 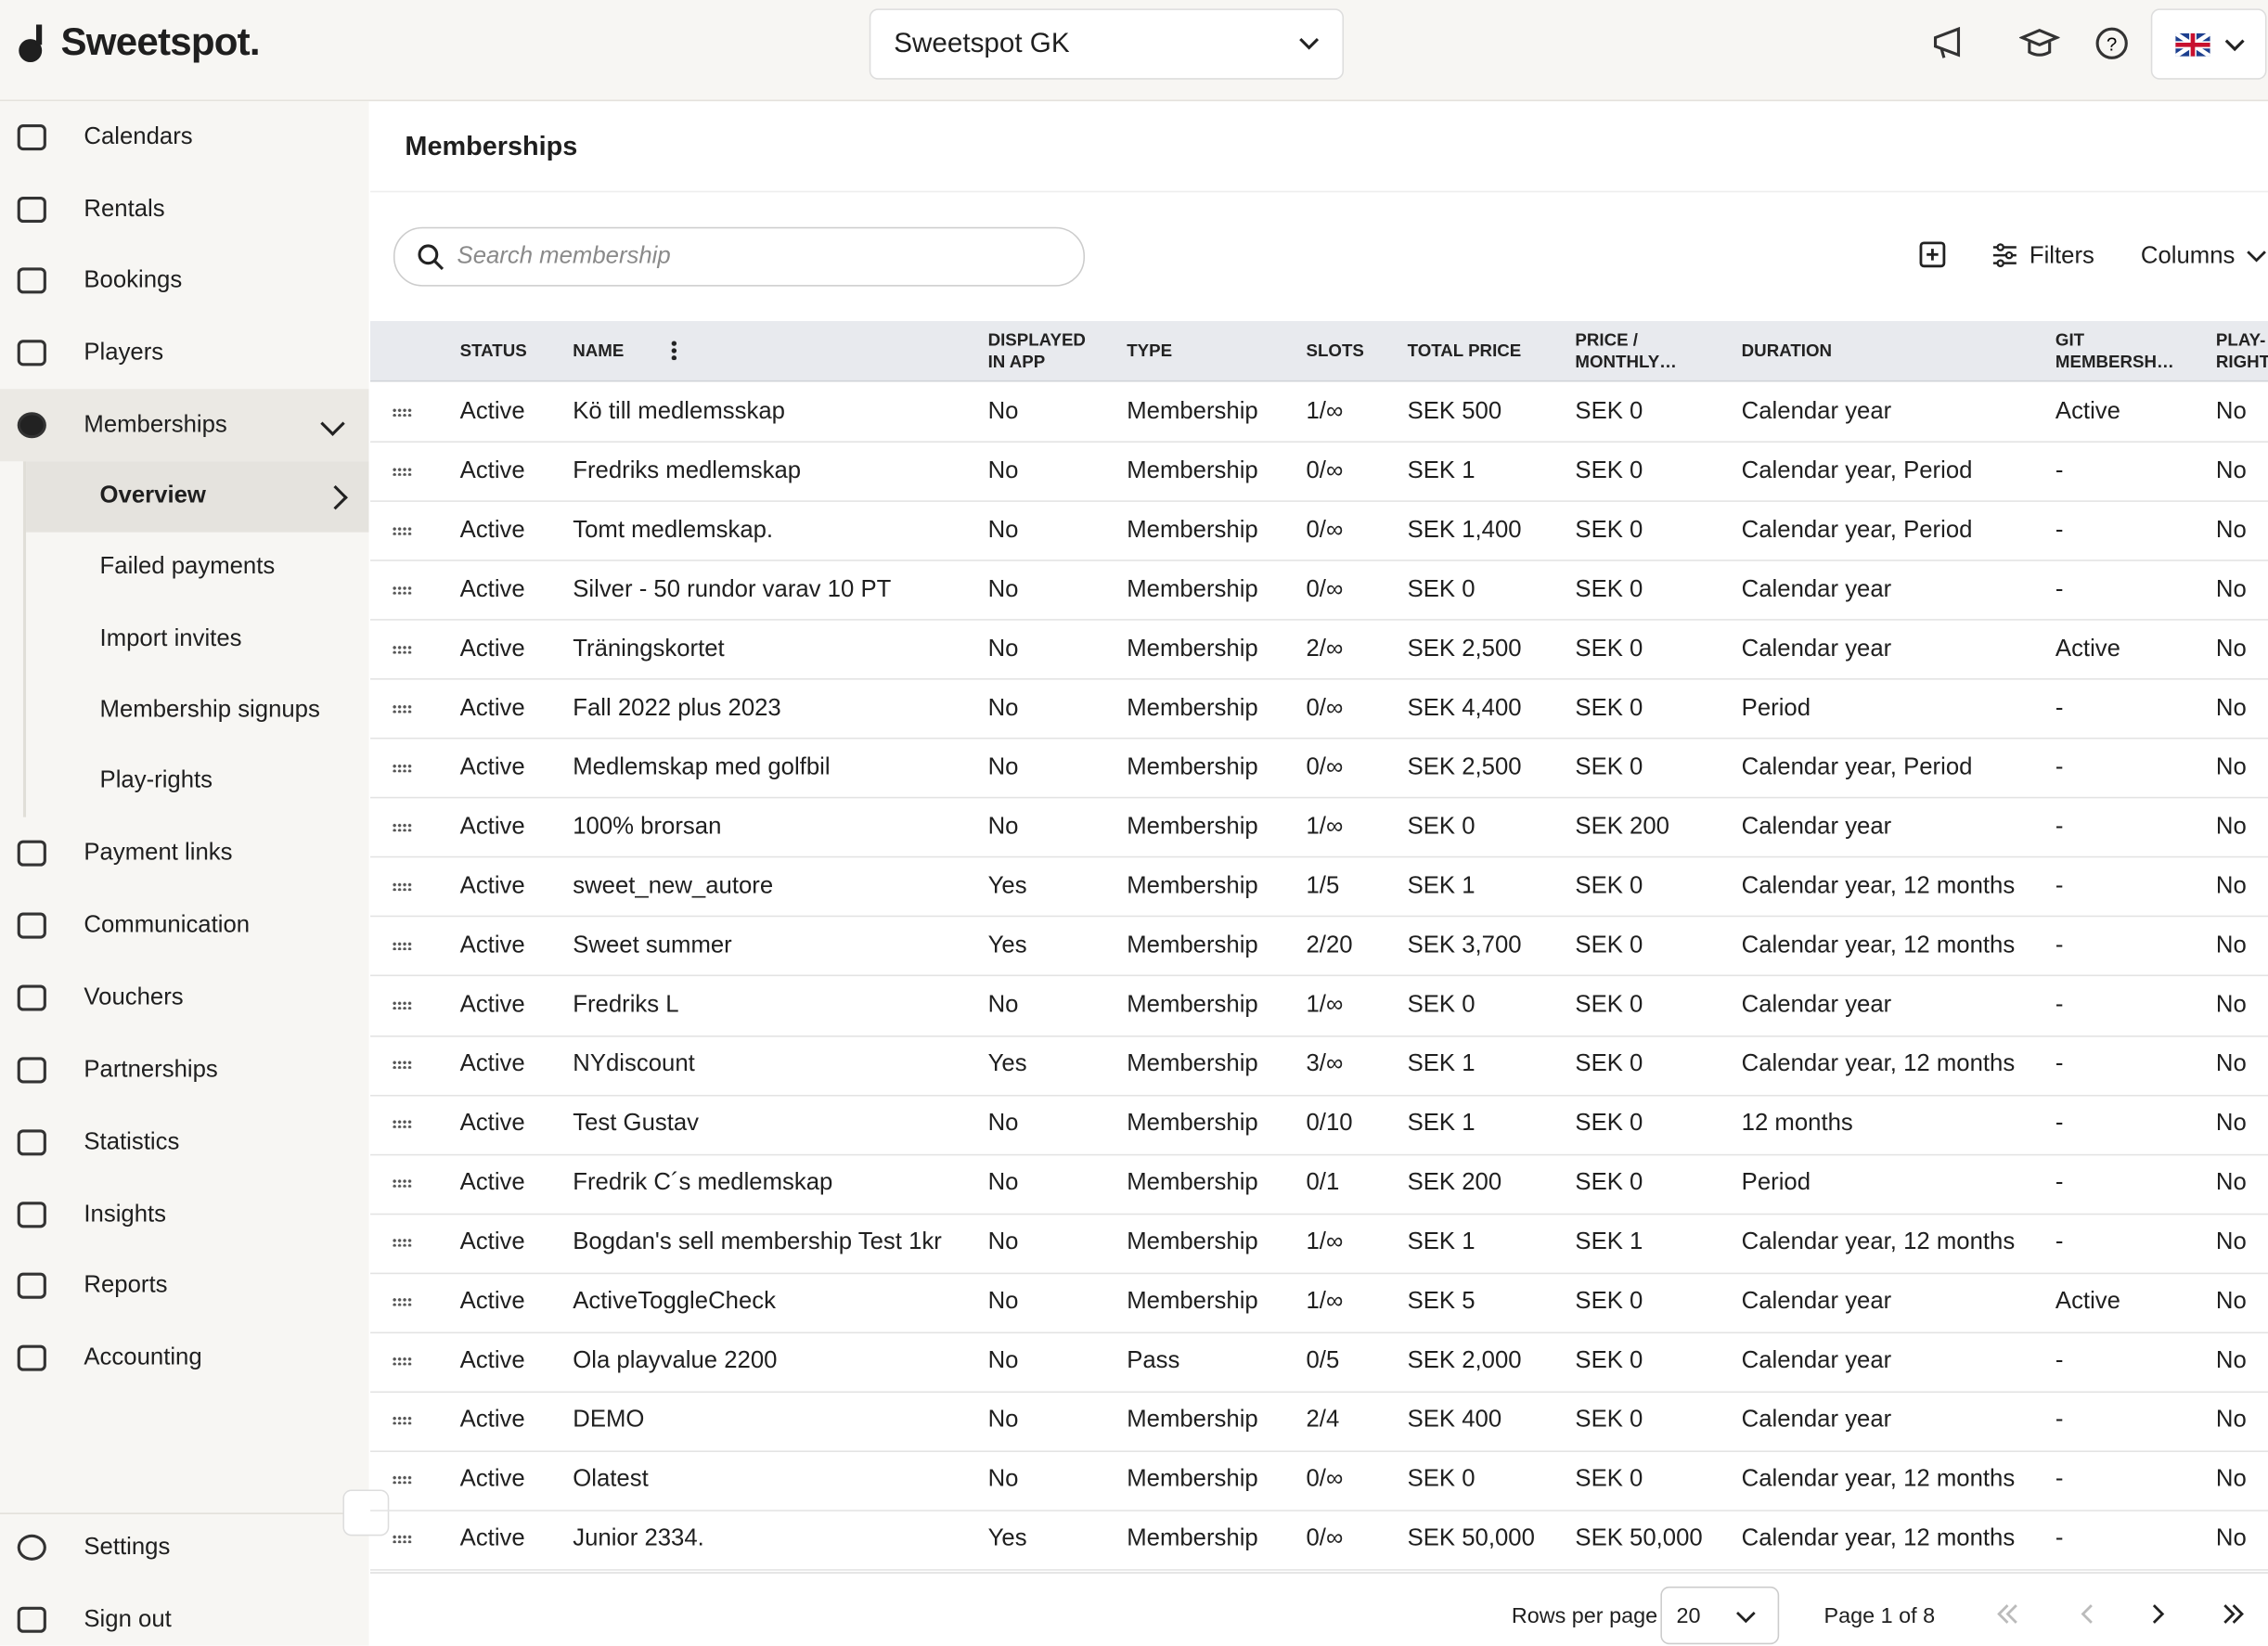 What do you see at coordinates (155, 425) in the screenshot?
I see `nav-item: Memberships` at bounding box center [155, 425].